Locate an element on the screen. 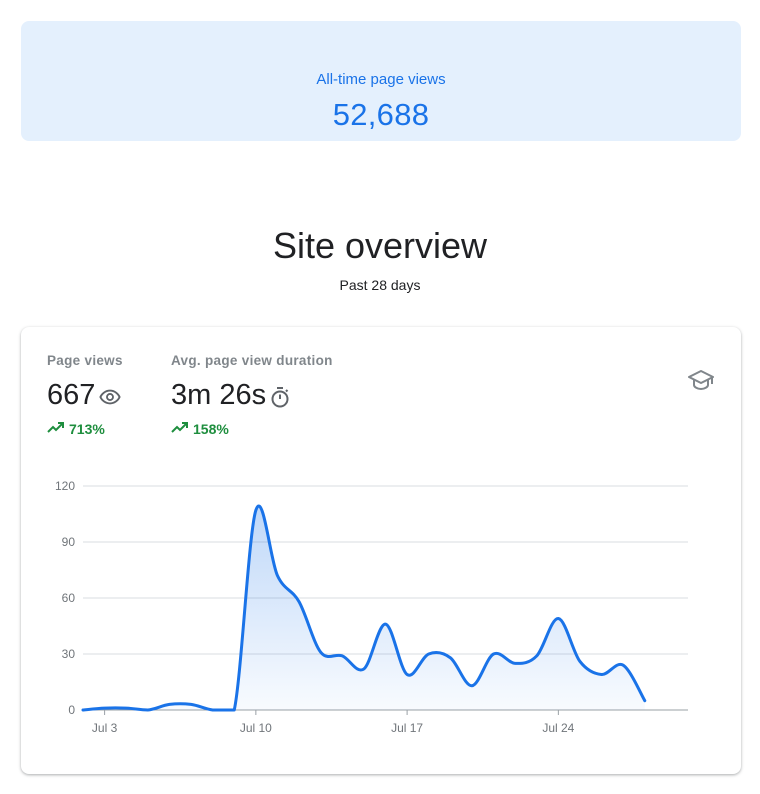 The height and width of the screenshot is (794, 760). metric-value: 3m 26s is located at coordinates (219, 395).